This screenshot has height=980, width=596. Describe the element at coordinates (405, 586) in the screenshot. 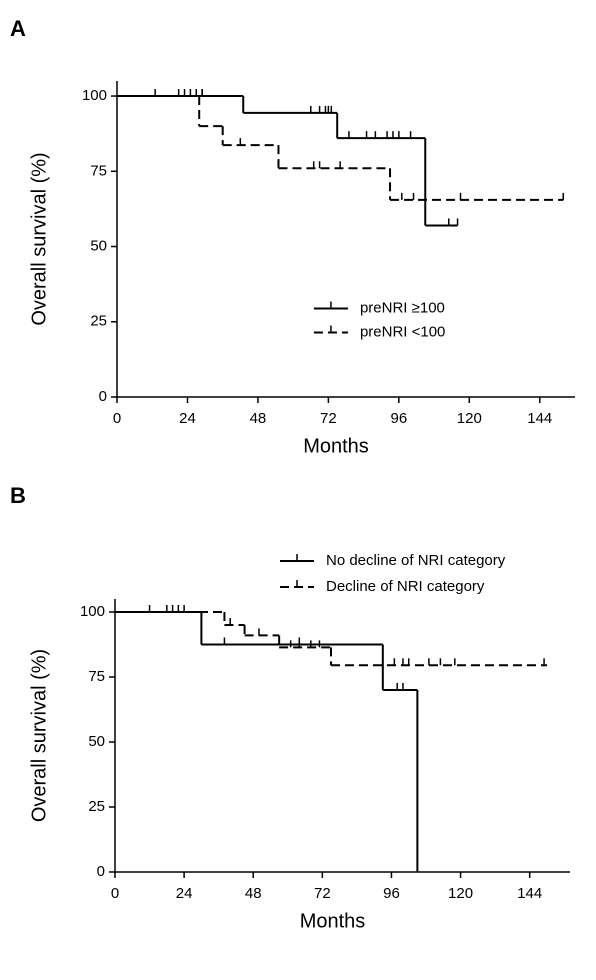

I see `legend-label: Decline of NRI category` at that location.